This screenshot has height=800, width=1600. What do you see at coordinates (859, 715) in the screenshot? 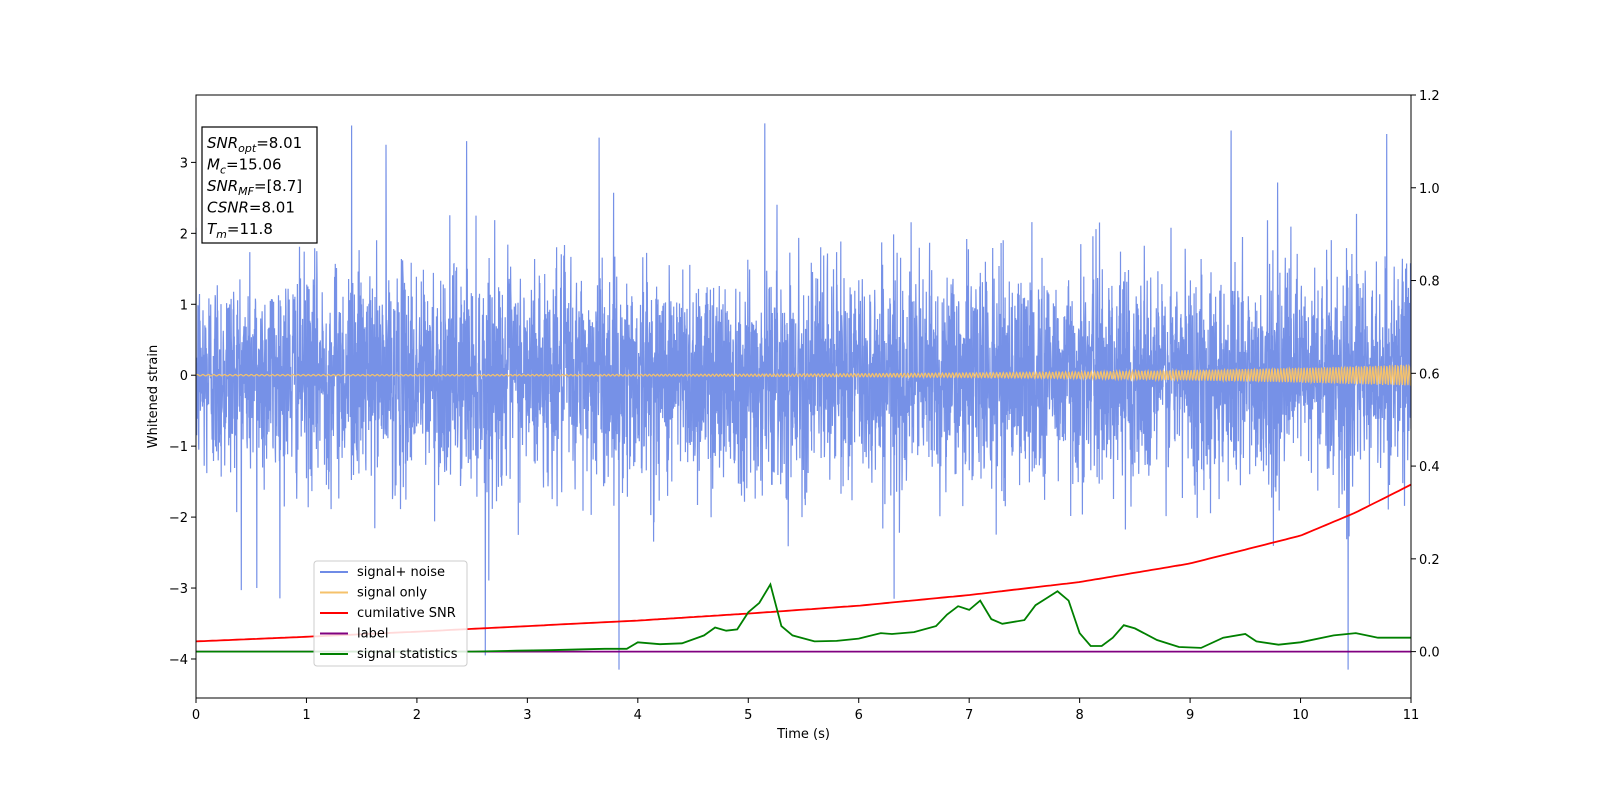
I see `x-tick-label: 6` at bounding box center [859, 715].